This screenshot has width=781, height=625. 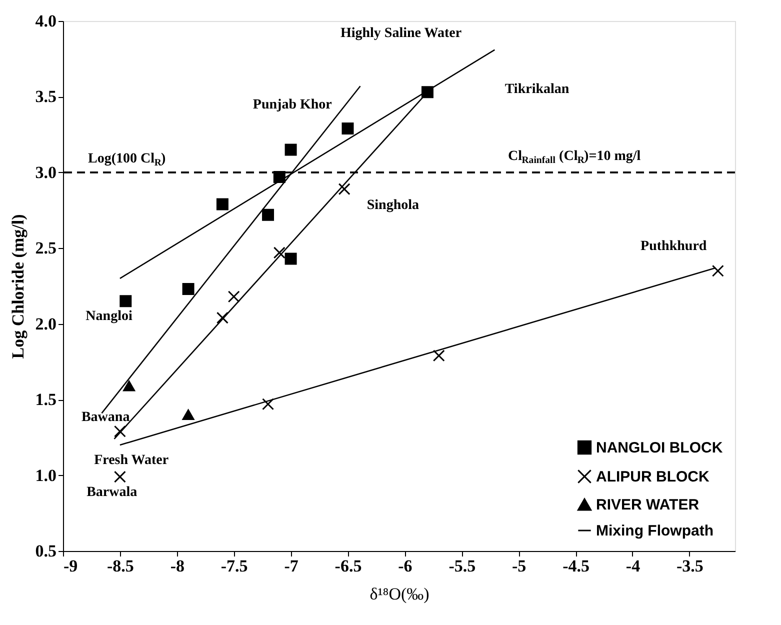 What do you see at coordinates (633, 566) in the screenshot?
I see `x-tick-label: -4` at bounding box center [633, 566].